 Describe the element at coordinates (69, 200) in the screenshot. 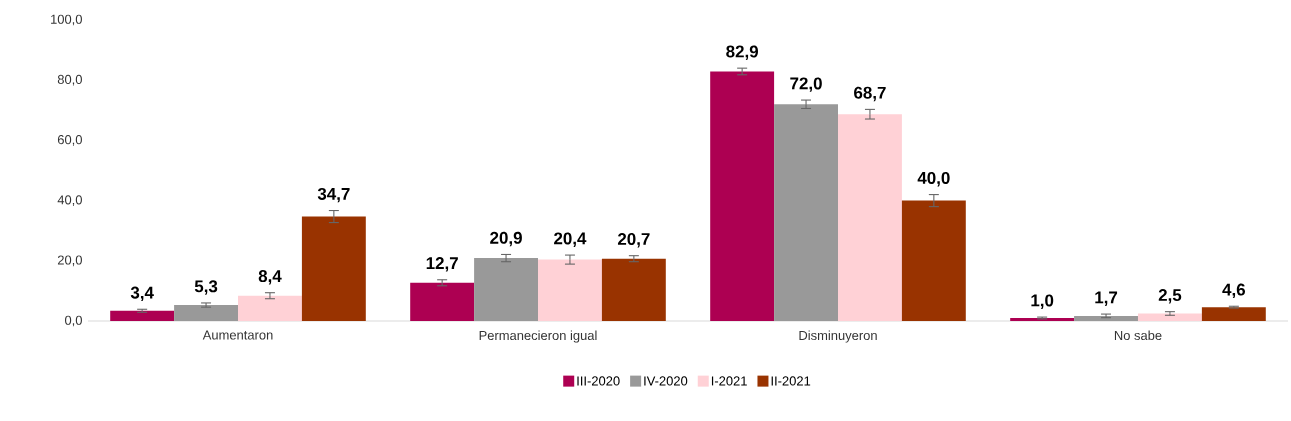

I see `y-tick-label: 40,0` at that location.